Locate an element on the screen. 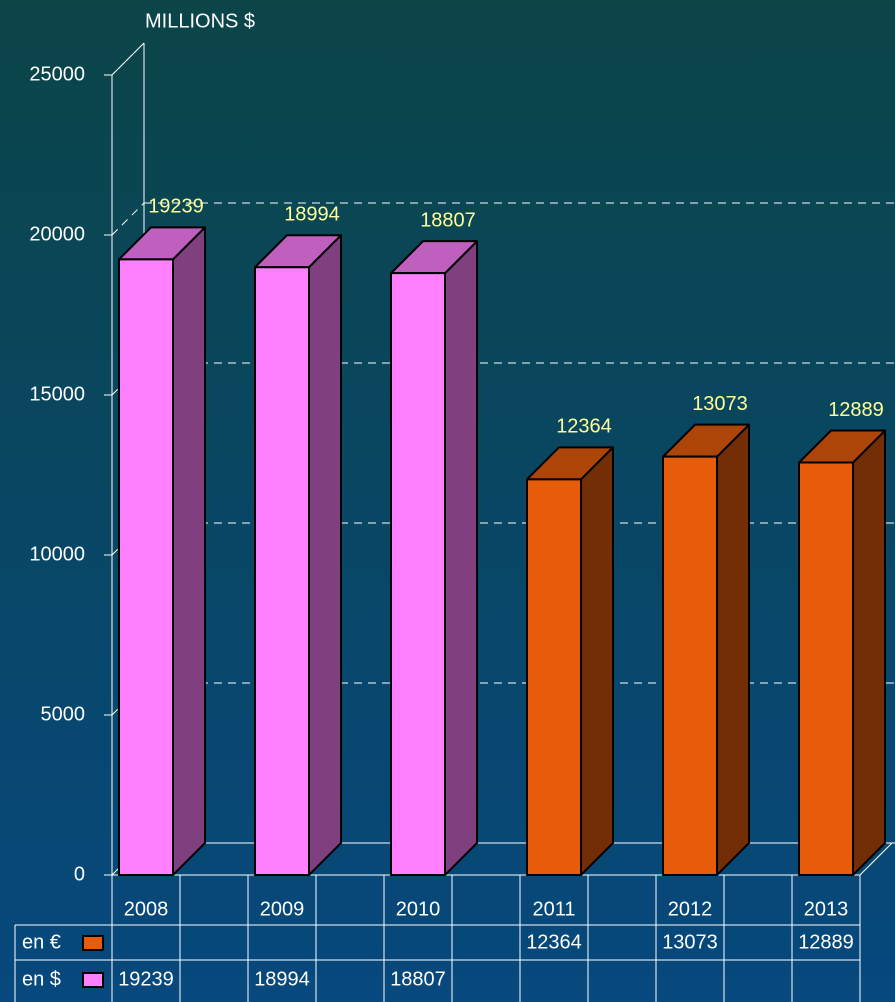 The height and width of the screenshot is (1002, 895). table-value: 12364 is located at coordinates (554, 942).